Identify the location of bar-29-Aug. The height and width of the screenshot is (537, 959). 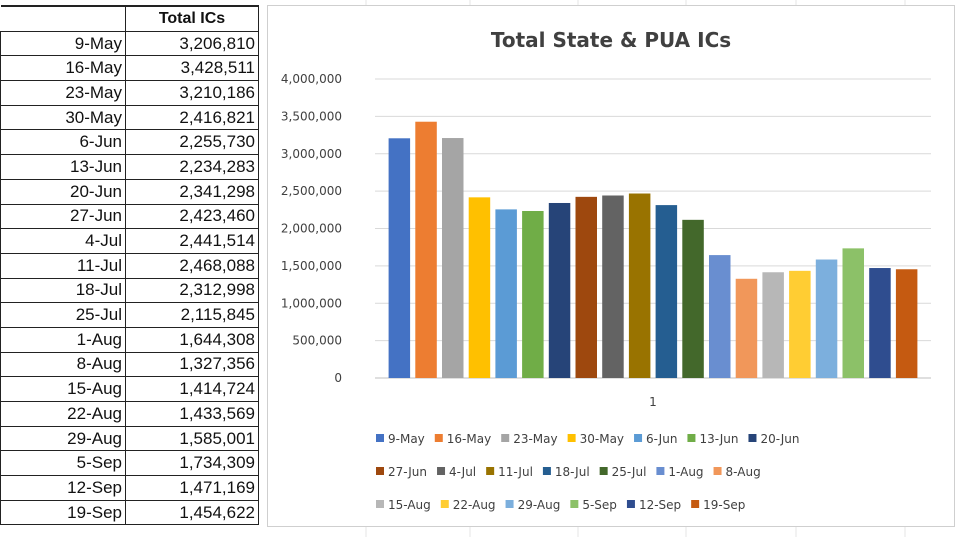
(826, 318).